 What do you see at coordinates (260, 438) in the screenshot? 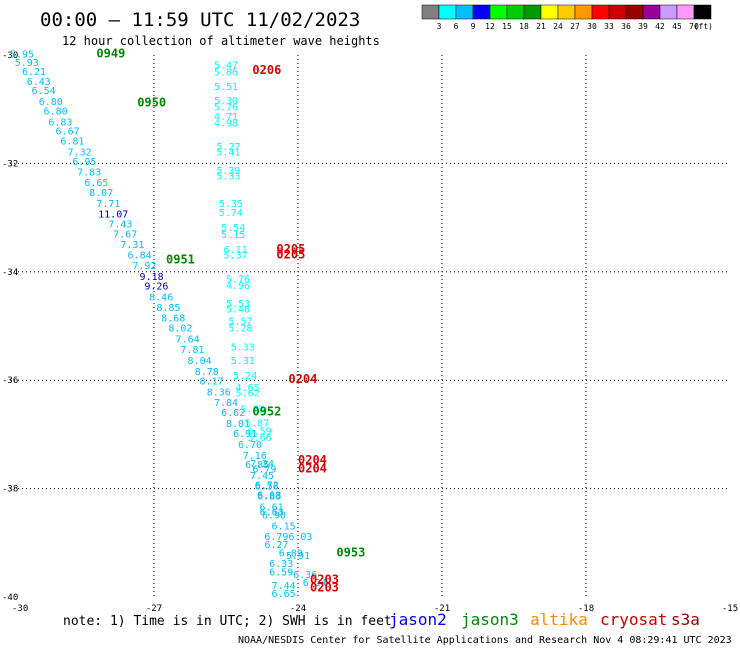
I see `wave-height-value: 5.66` at bounding box center [260, 438].